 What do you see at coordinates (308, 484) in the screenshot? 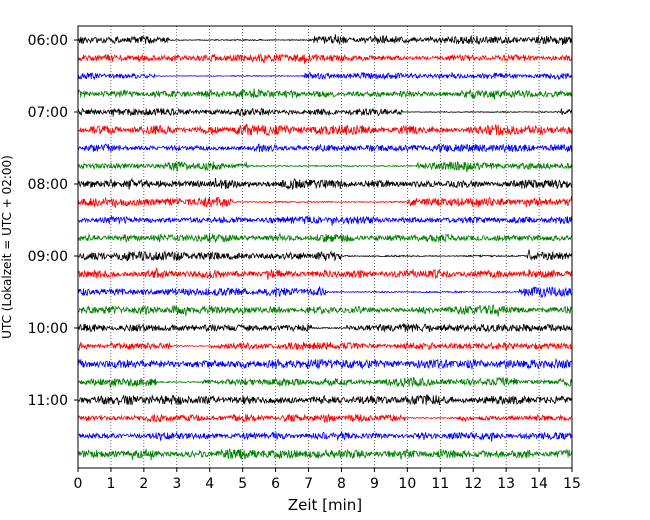
I see `x-tick-label: 7` at bounding box center [308, 484].